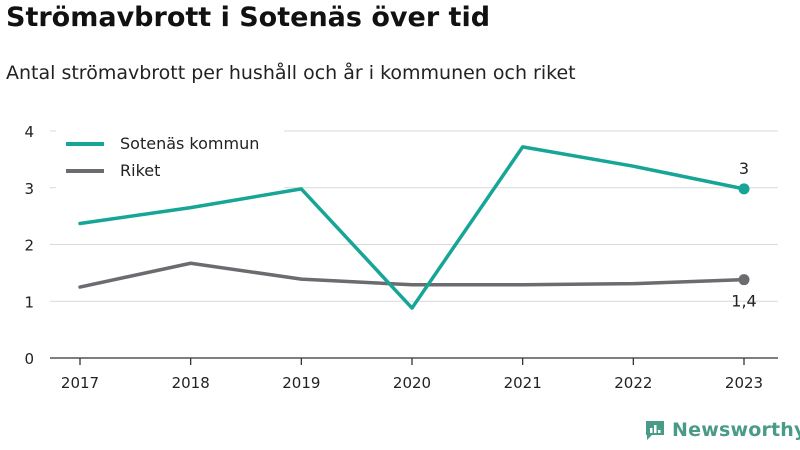  I want to click on legend: Sotenäs kommun Riket, so click(170, 158).